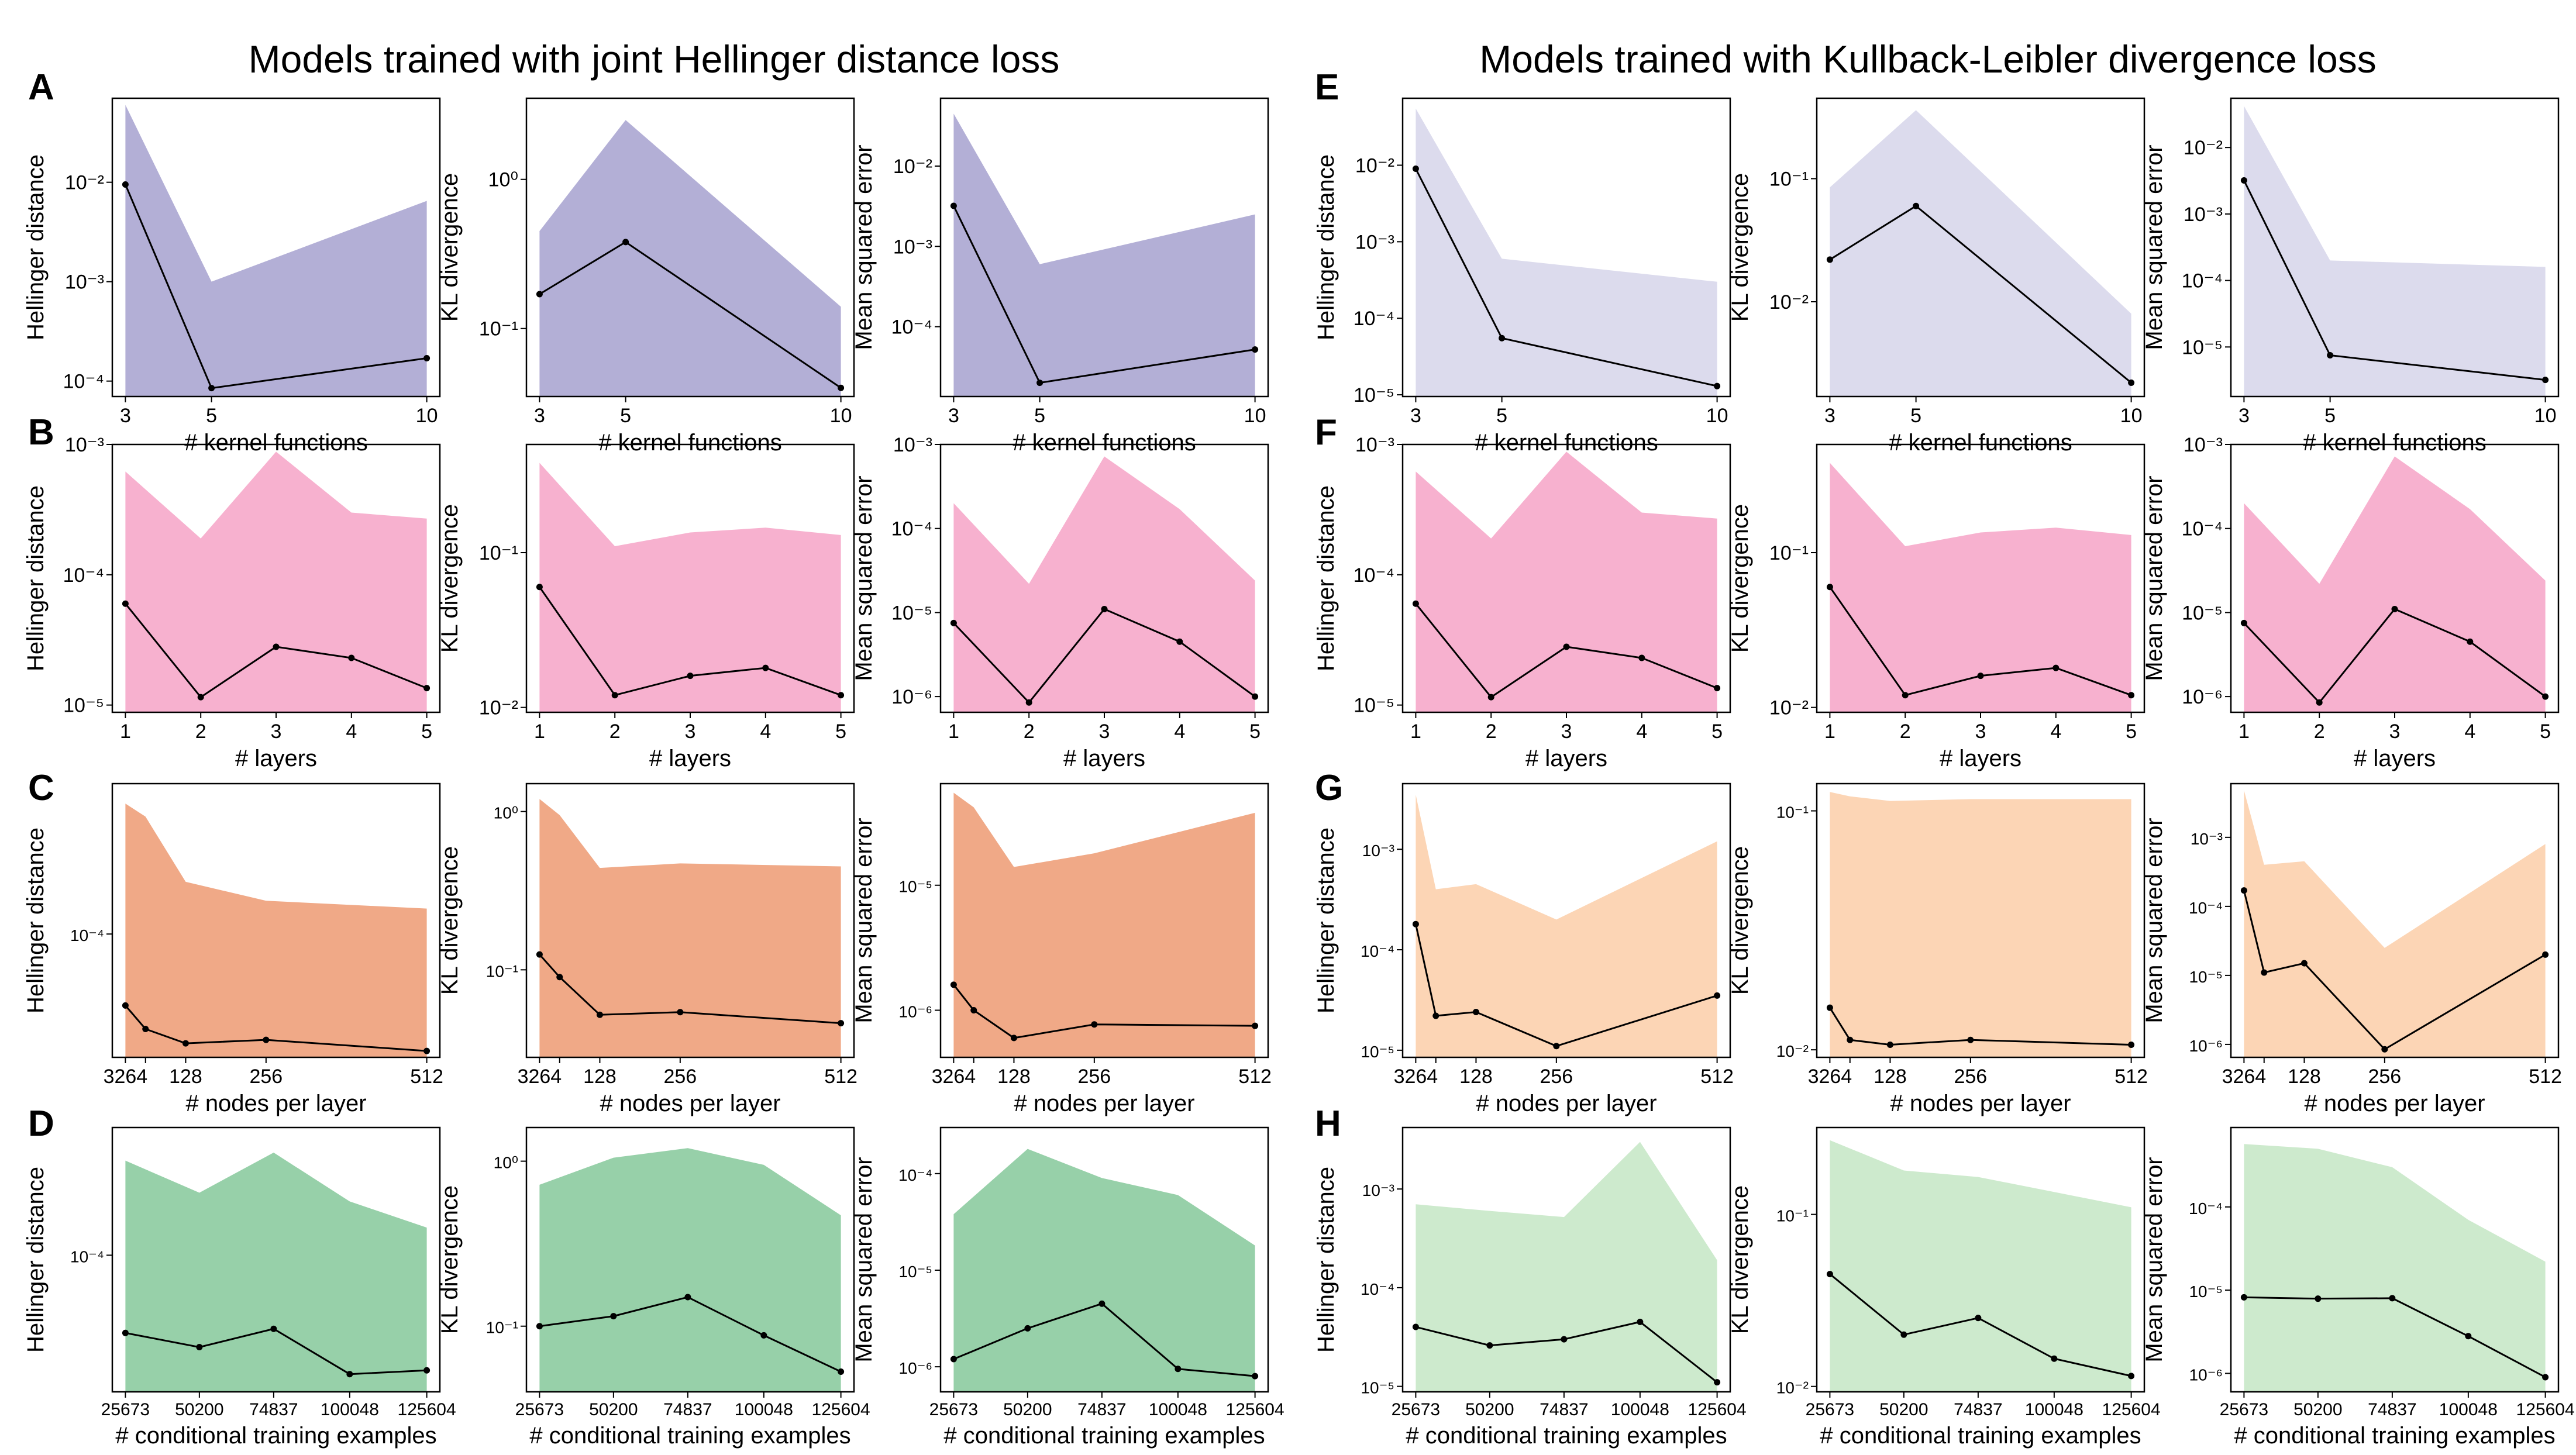 The width and height of the screenshot is (2576, 1455). What do you see at coordinates (502, 1328) in the screenshot?
I see `panel-d-2-ytick-label: 10⁻¹` at bounding box center [502, 1328].